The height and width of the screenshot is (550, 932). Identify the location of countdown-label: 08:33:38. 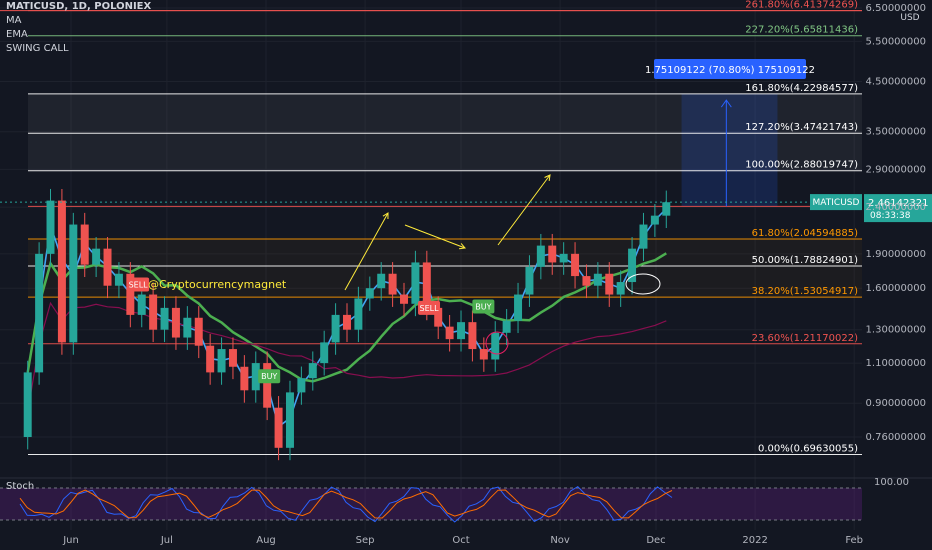
(890, 216).